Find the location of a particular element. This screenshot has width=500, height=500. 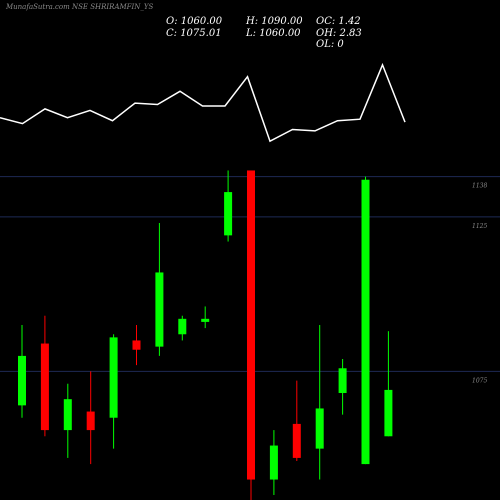

open-readout: O: 1060.00 is located at coordinates (194, 21).